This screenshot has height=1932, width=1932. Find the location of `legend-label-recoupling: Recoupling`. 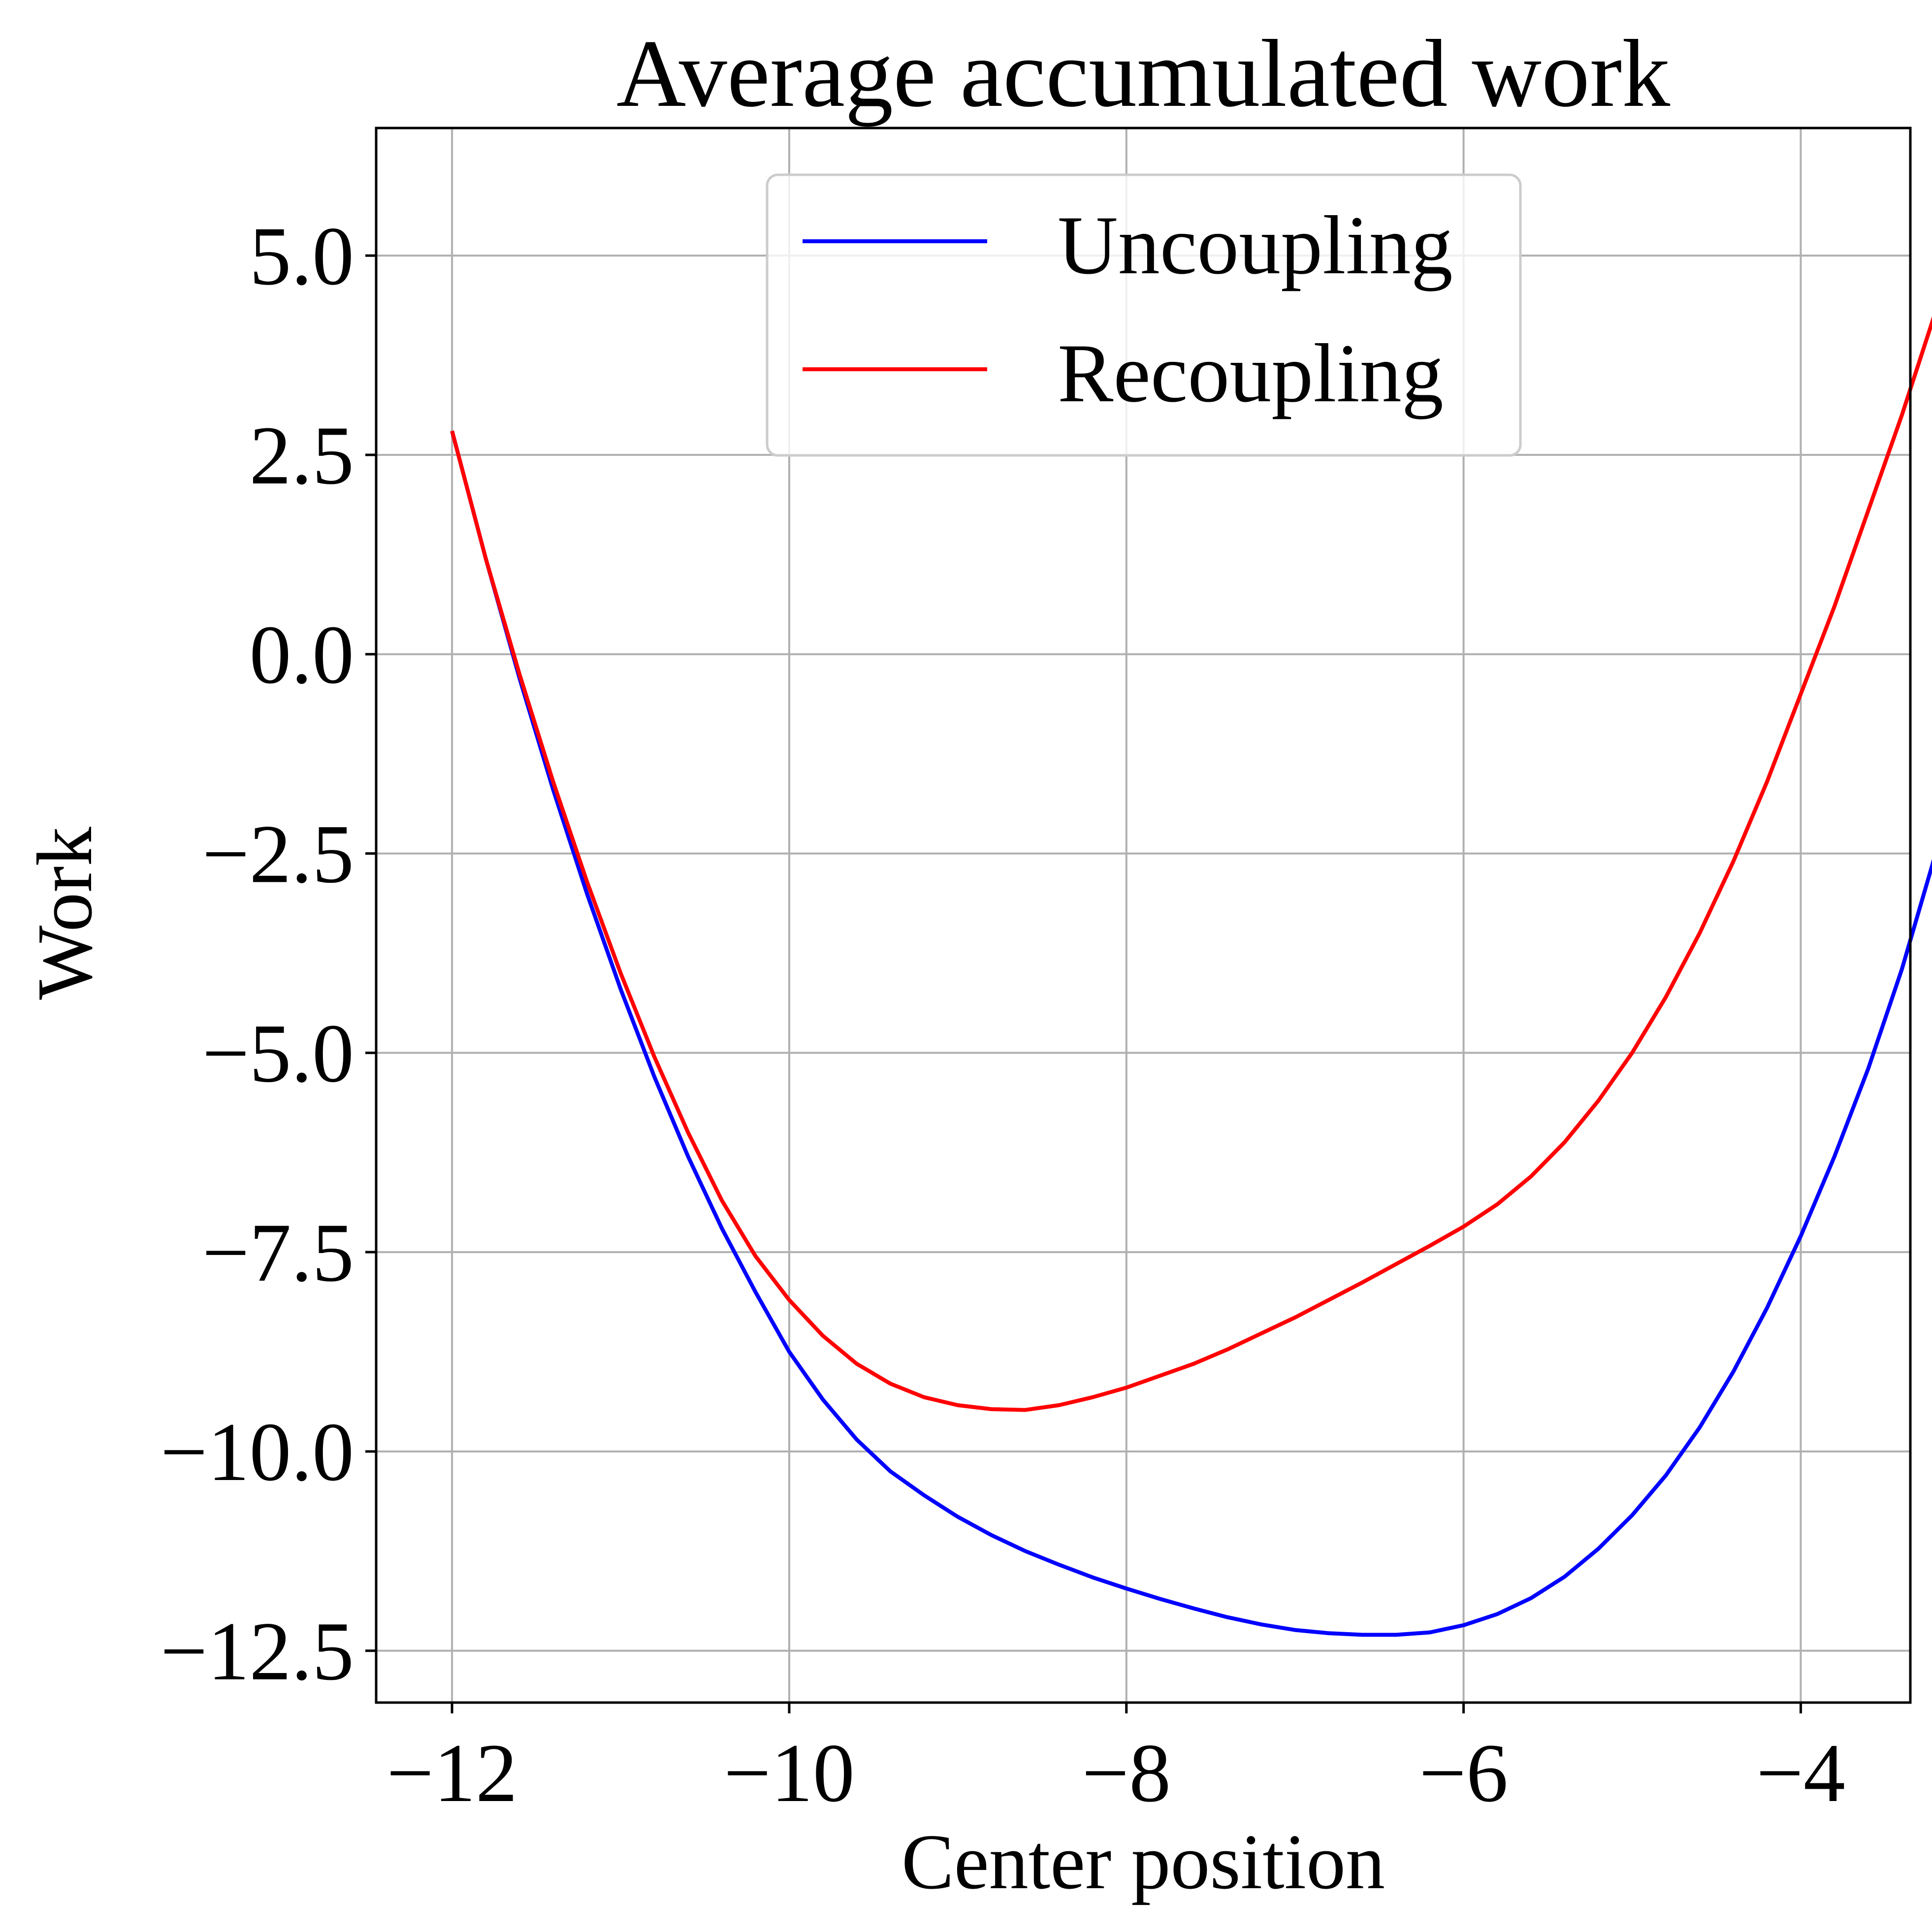

legend-label-recoupling: Recoupling is located at coordinates (1251, 373).